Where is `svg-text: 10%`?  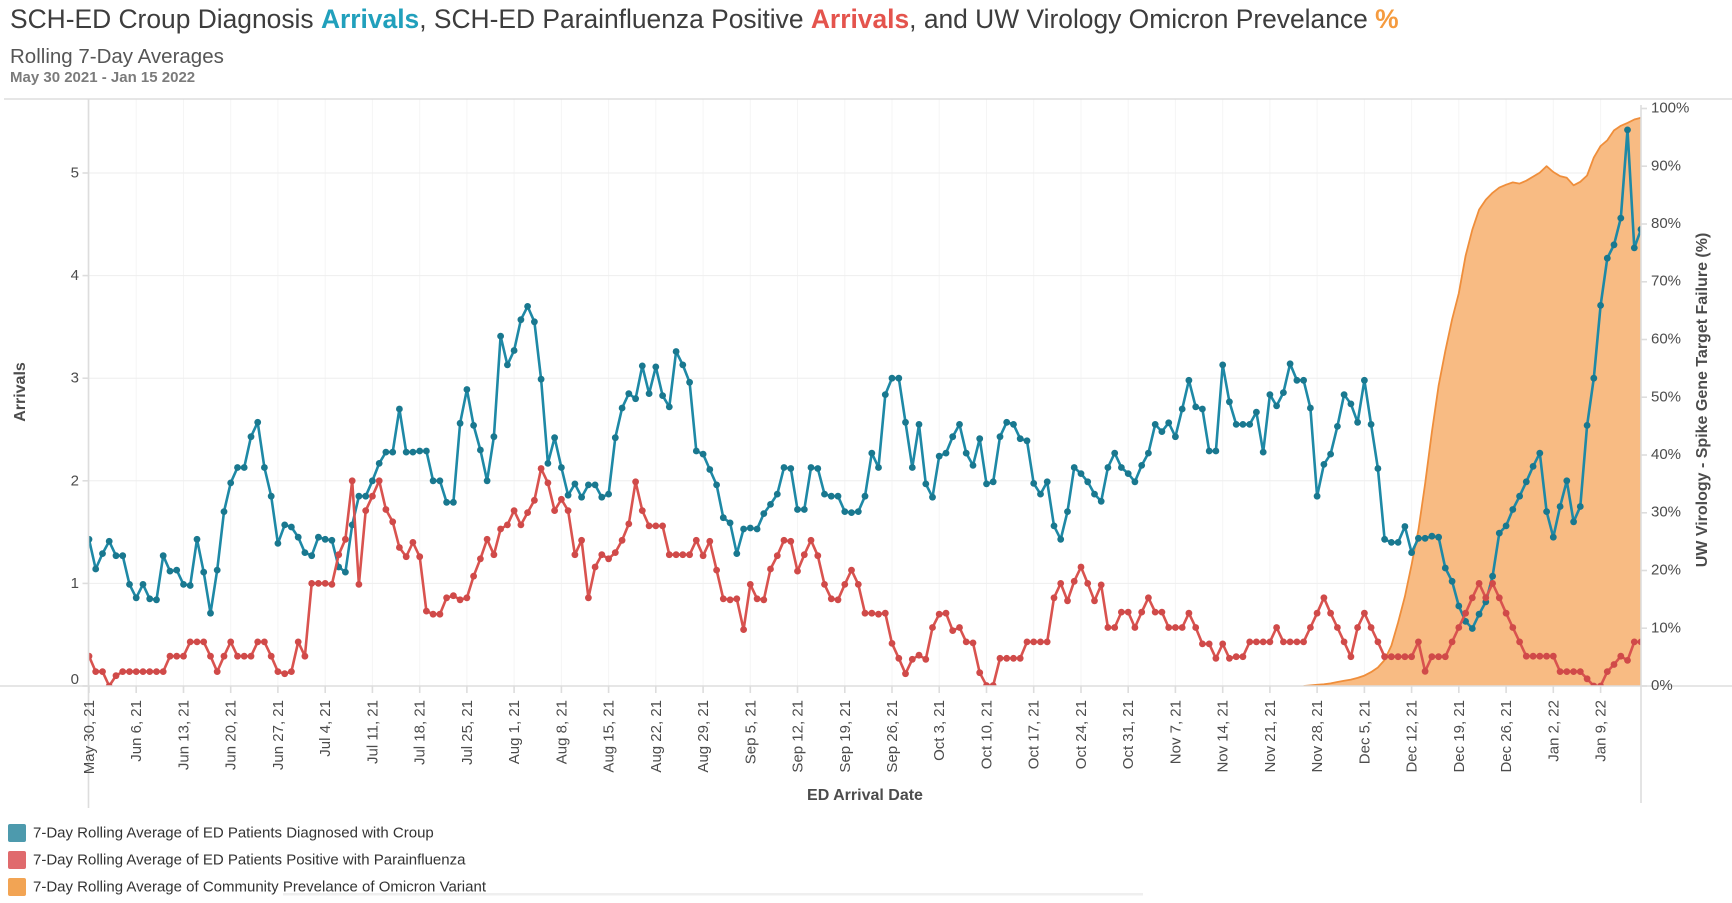
svg-text: 10% is located at coordinates (1666, 627).